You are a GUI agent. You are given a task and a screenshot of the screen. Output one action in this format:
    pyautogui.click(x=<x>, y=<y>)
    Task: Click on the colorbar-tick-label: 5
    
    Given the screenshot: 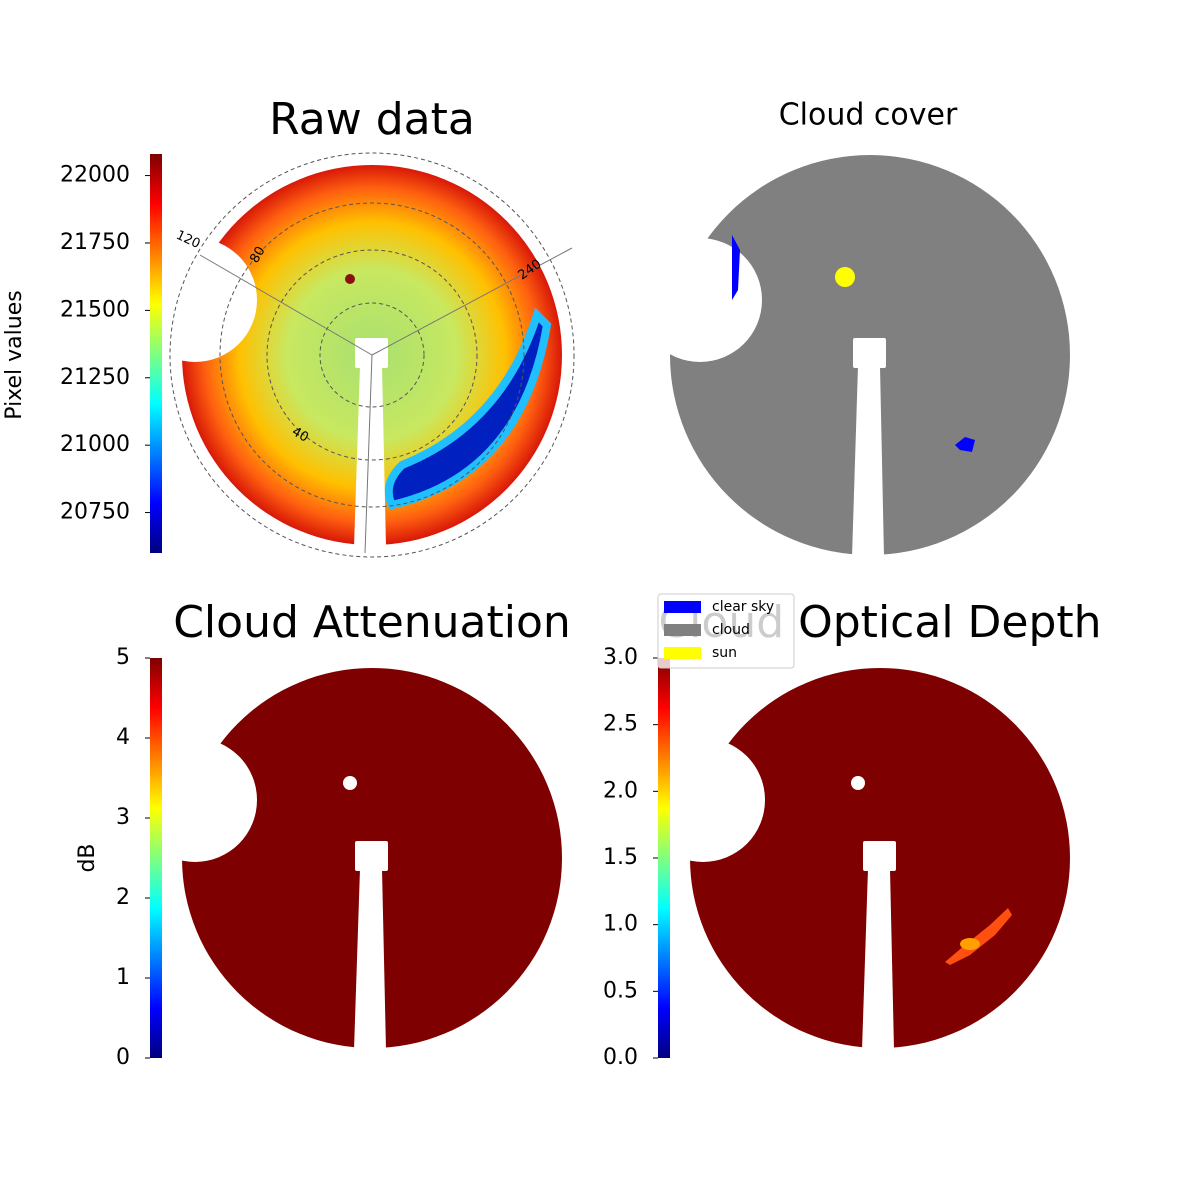 What is the action you would take?
    pyautogui.click(x=123, y=657)
    